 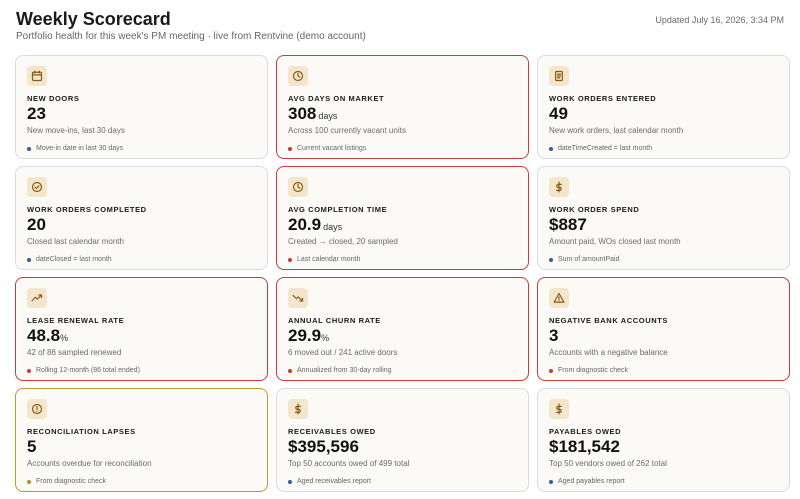 I want to click on metric-description: Across 100 currently vacant units, so click(x=347, y=130).